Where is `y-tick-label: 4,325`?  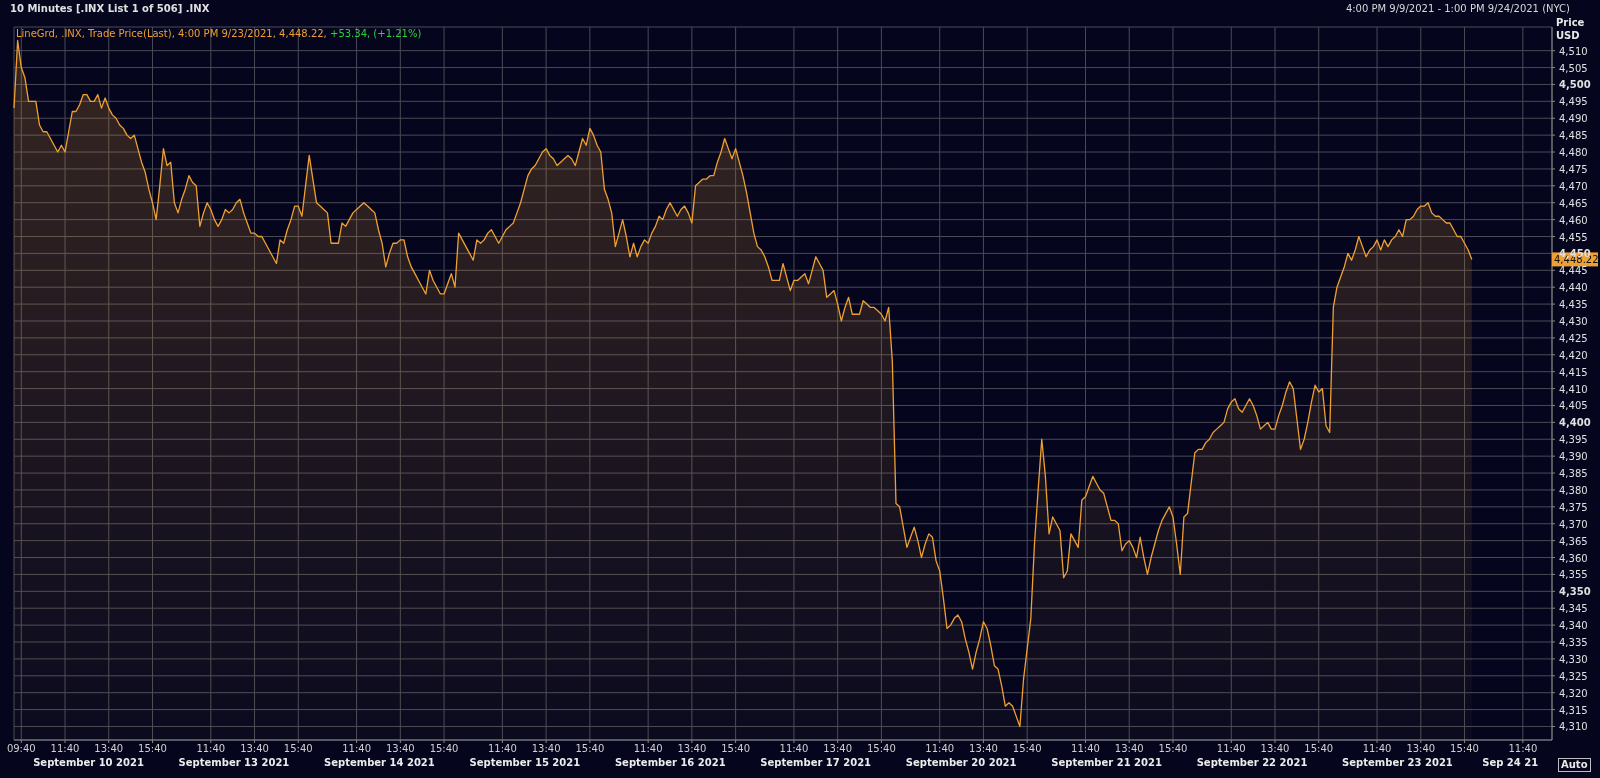 y-tick-label: 4,325 is located at coordinates (1573, 676).